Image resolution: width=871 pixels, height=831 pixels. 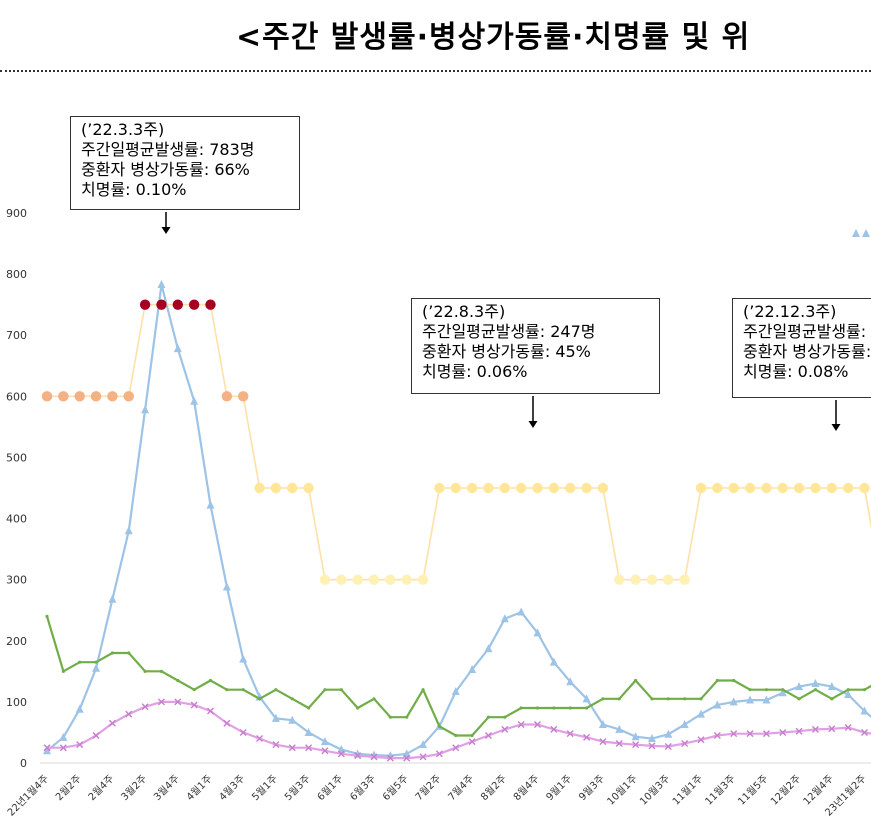 What do you see at coordinates (123, 129) in the screenshot?
I see `annotation-line: (’22.3.3주)` at bounding box center [123, 129].